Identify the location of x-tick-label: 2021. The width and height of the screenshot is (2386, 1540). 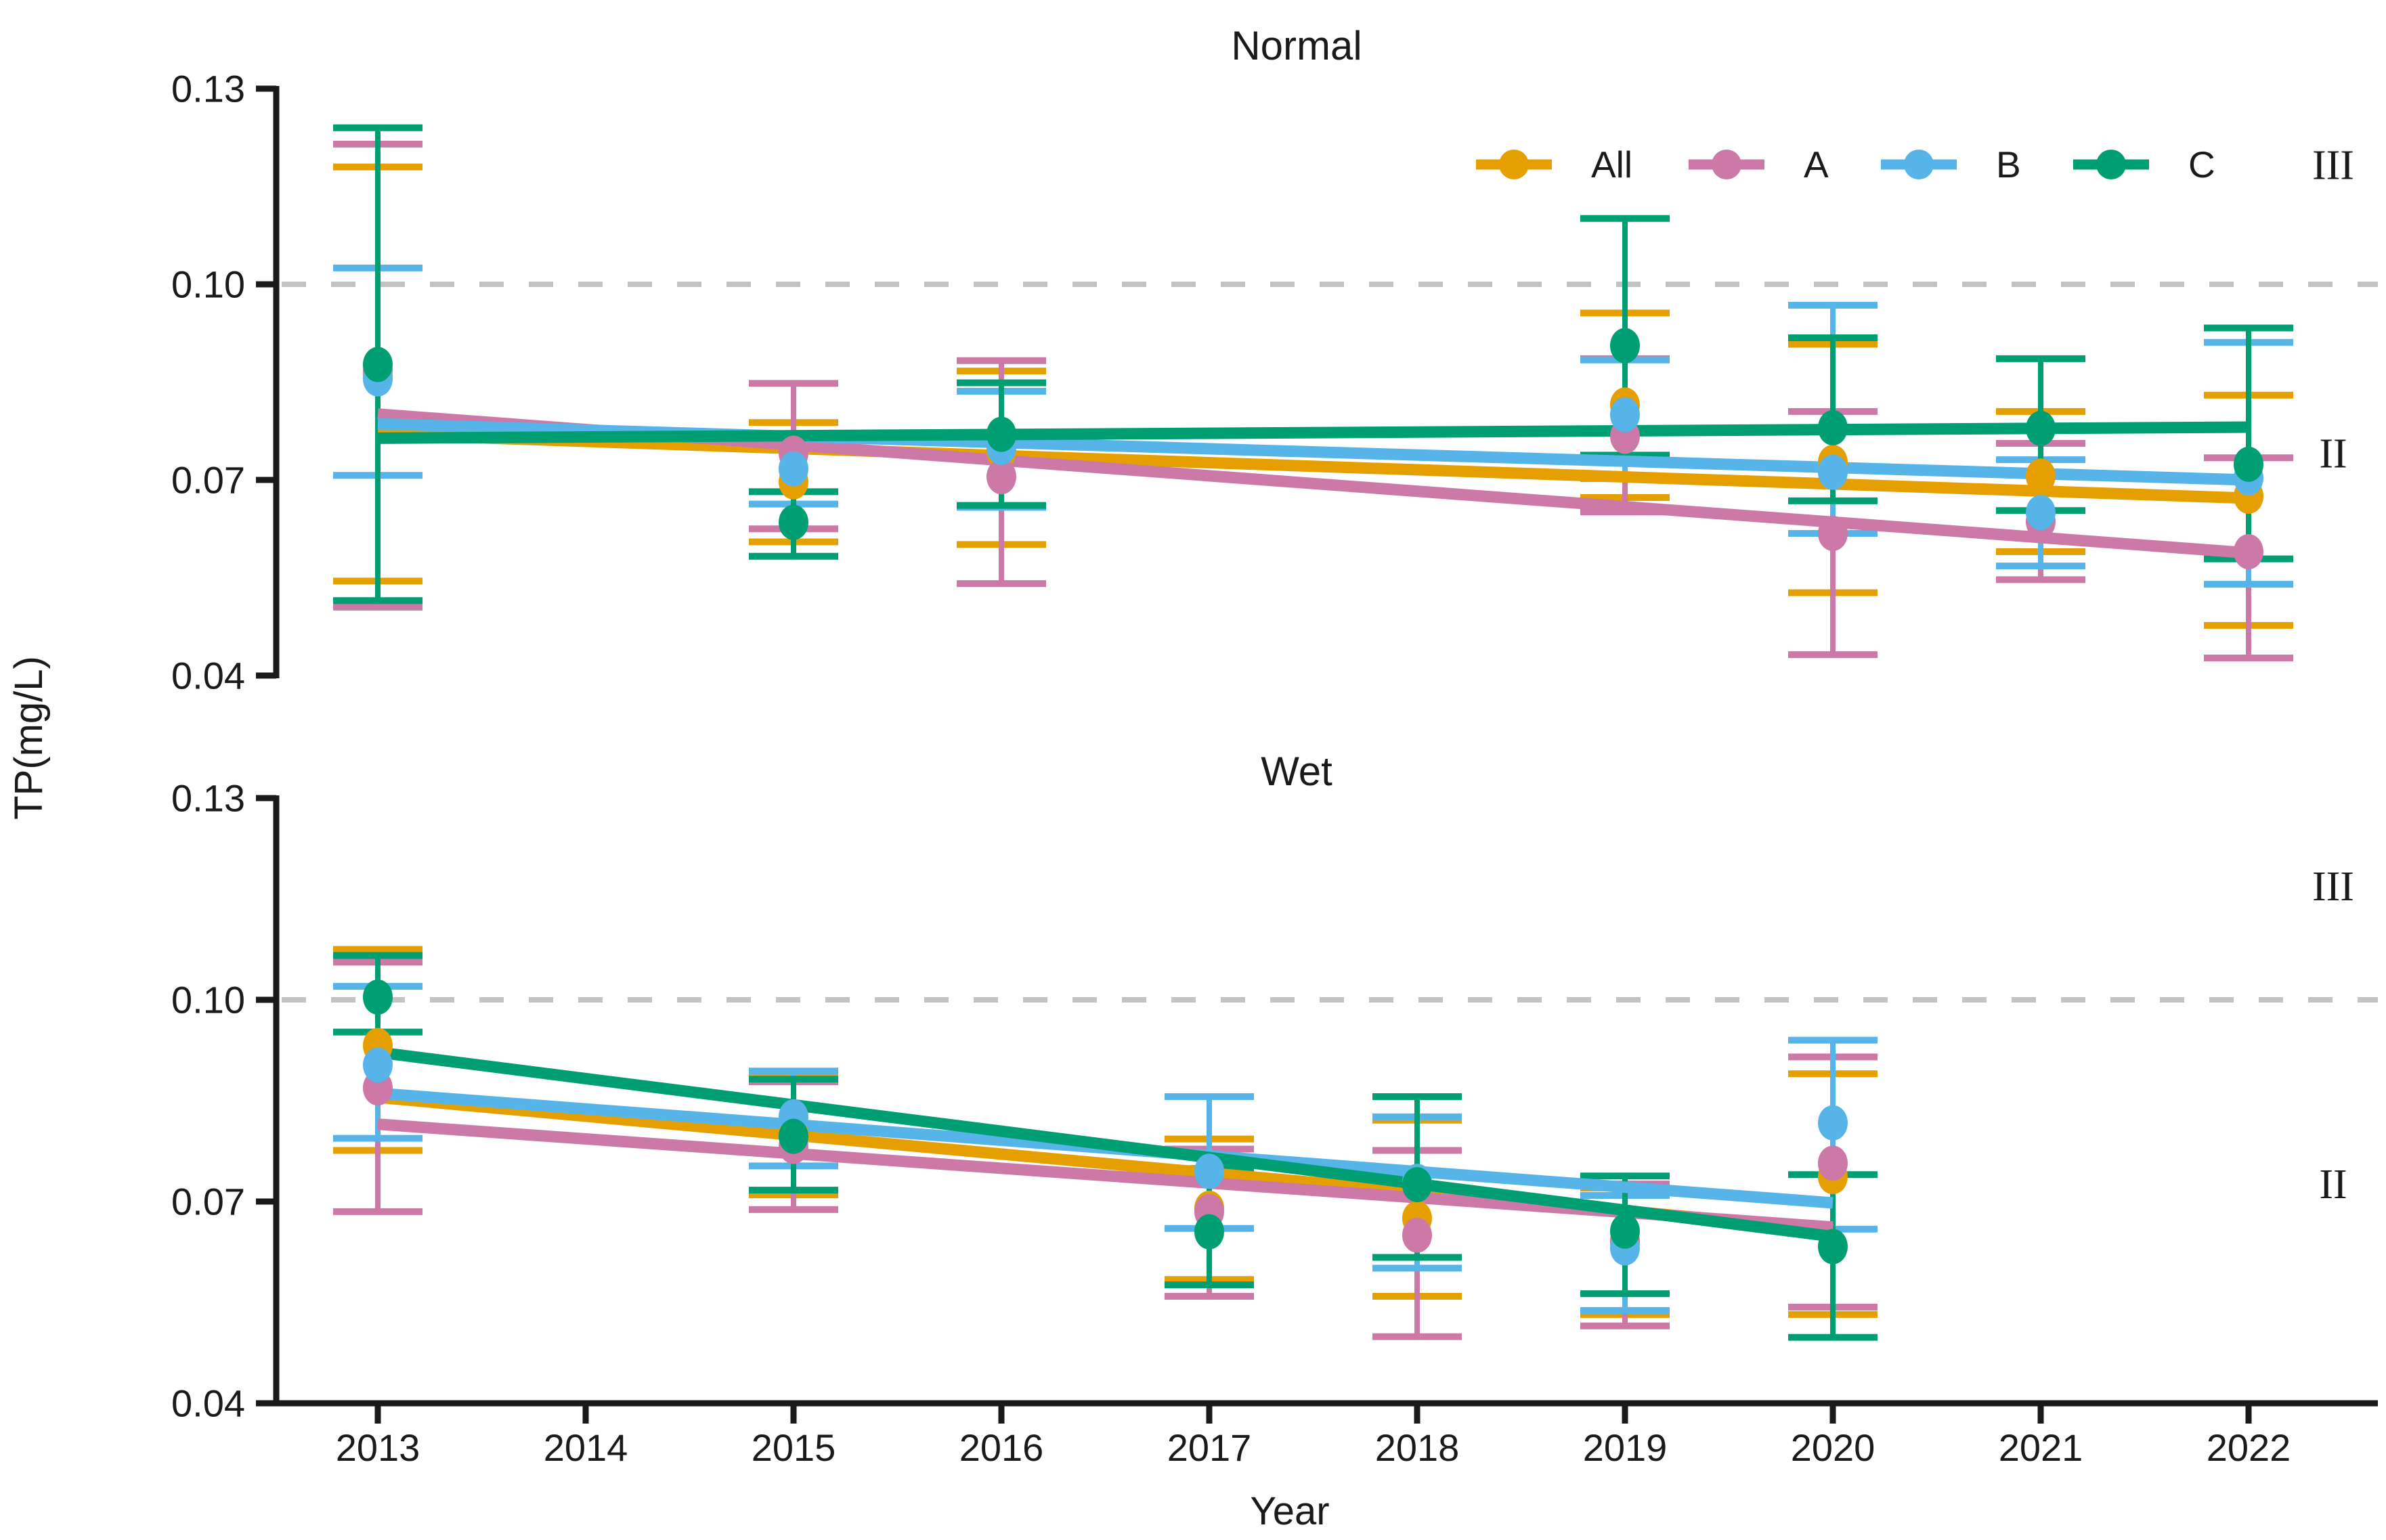
(2041, 1448).